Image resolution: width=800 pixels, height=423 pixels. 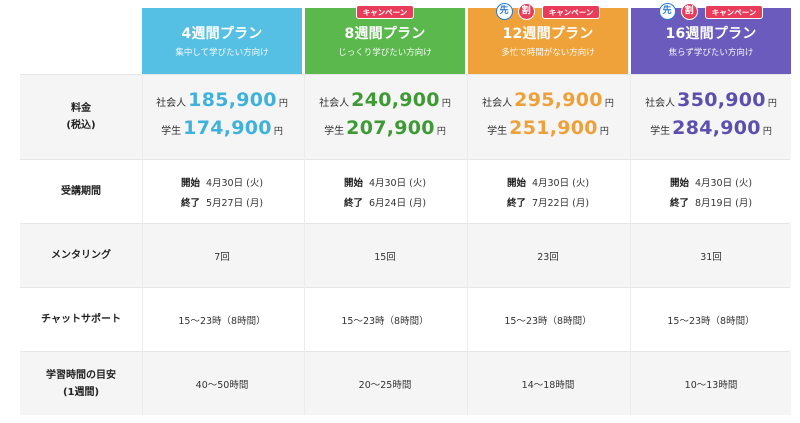 What do you see at coordinates (81, 375) in the screenshot?
I see `study-label: 学習時間の目安` at bounding box center [81, 375].